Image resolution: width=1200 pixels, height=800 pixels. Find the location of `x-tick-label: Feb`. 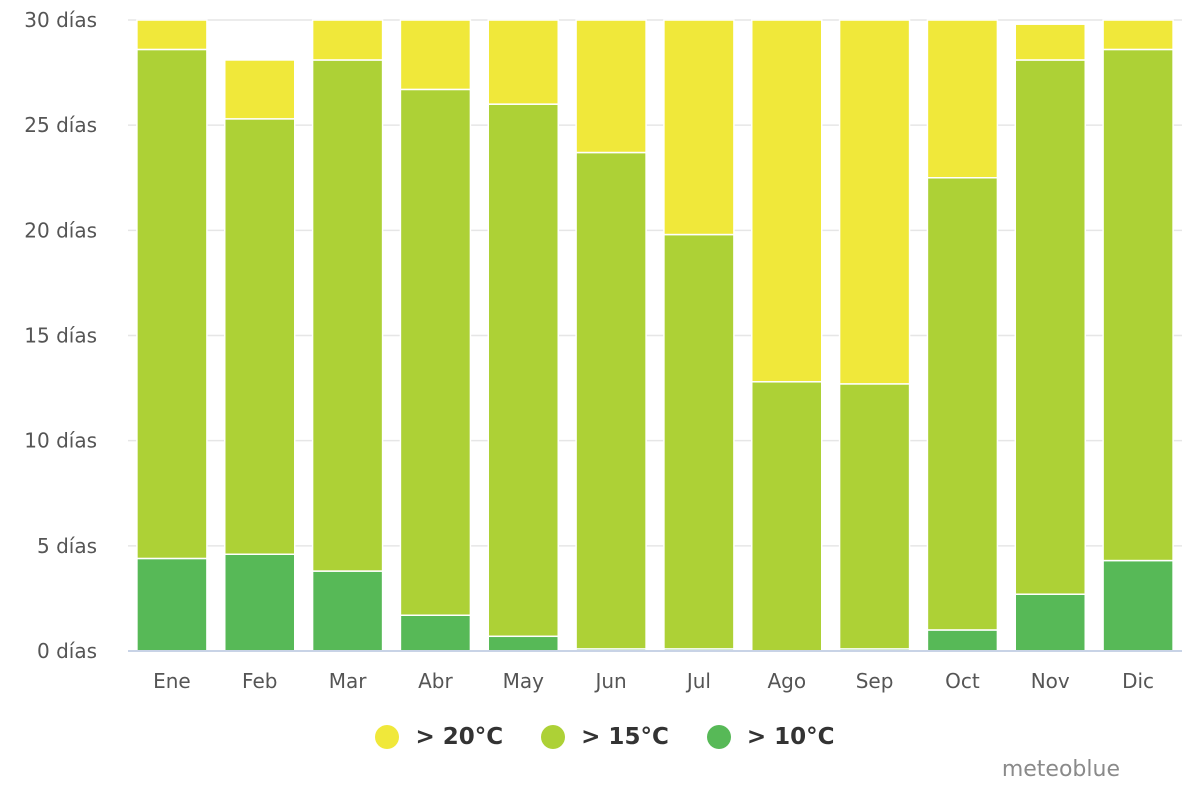

x-tick-label: Feb is located at coordinates (259, 681).